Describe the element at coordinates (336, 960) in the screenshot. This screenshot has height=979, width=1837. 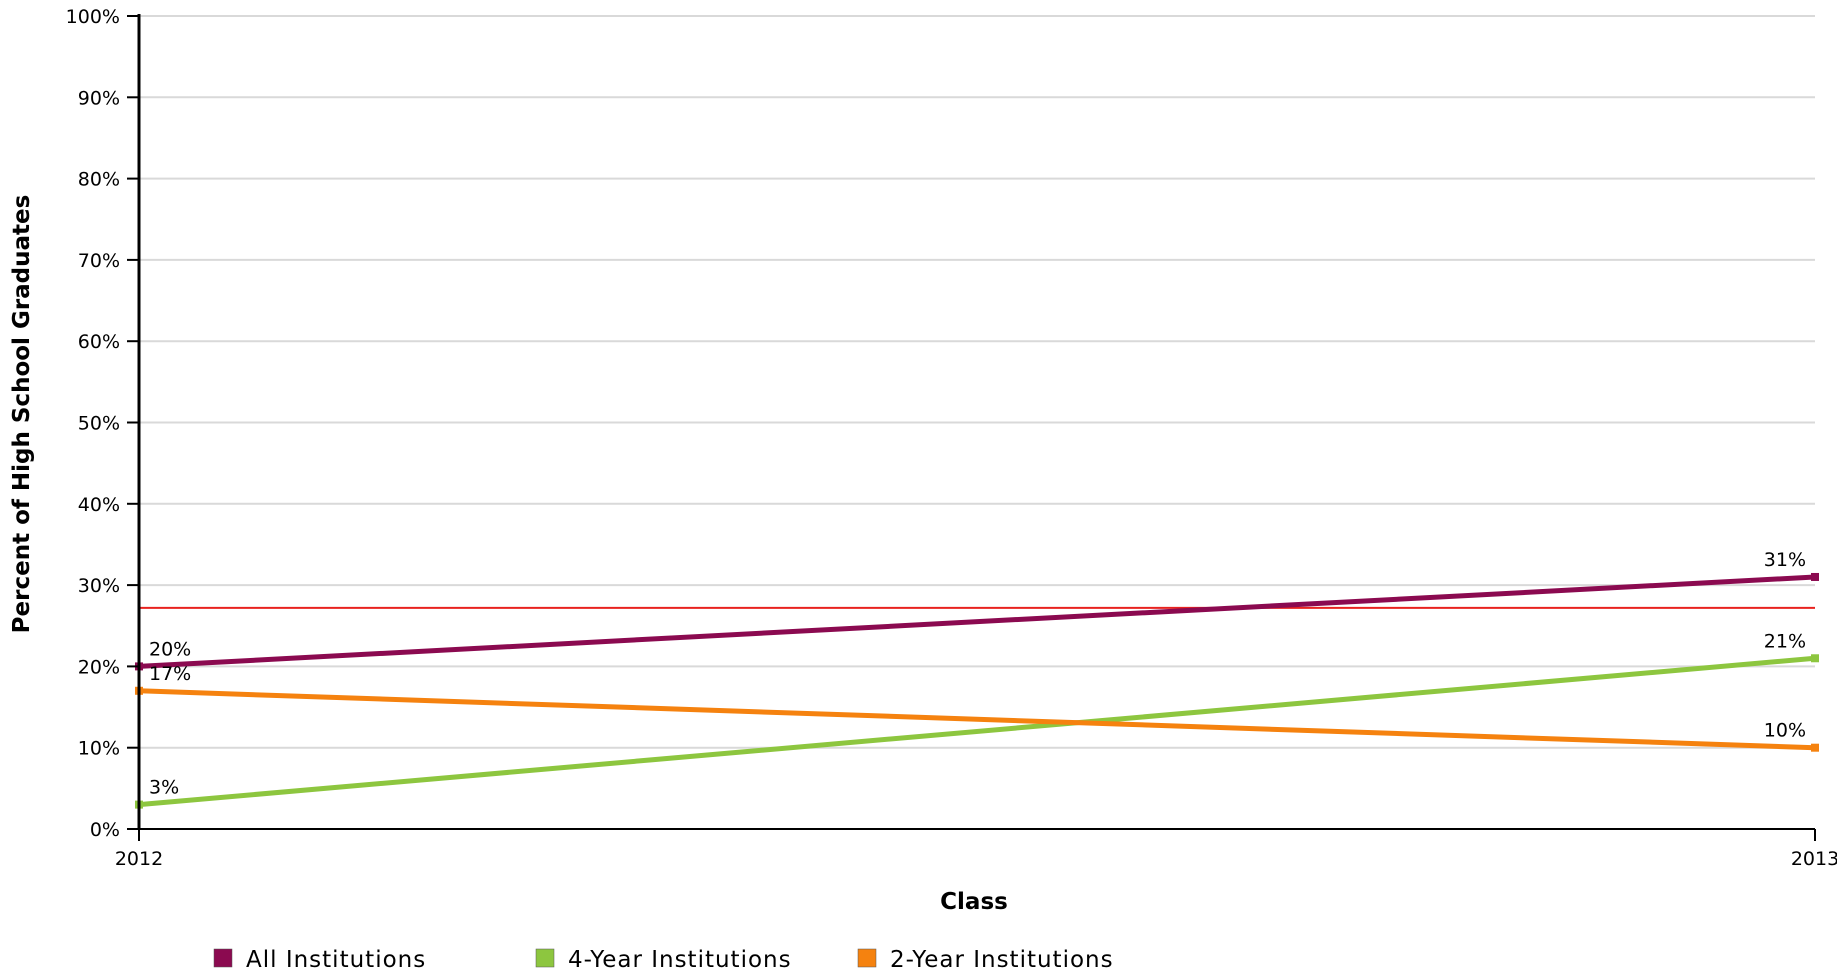
I see `legend-label: All Institutions` at that location.